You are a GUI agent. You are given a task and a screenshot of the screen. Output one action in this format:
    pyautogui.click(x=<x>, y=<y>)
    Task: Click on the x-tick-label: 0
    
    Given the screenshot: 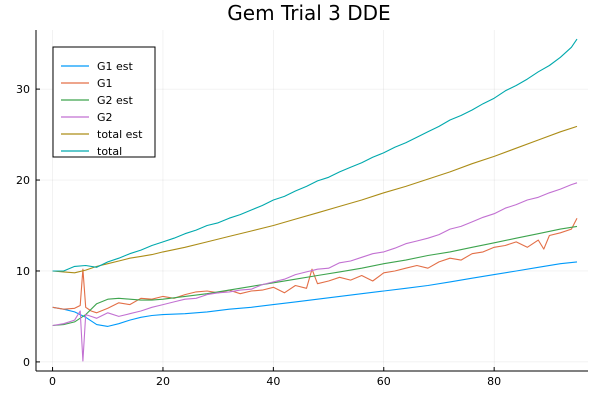 What is the action you would take?
    pyautogui.click(x=52, y=381)
    